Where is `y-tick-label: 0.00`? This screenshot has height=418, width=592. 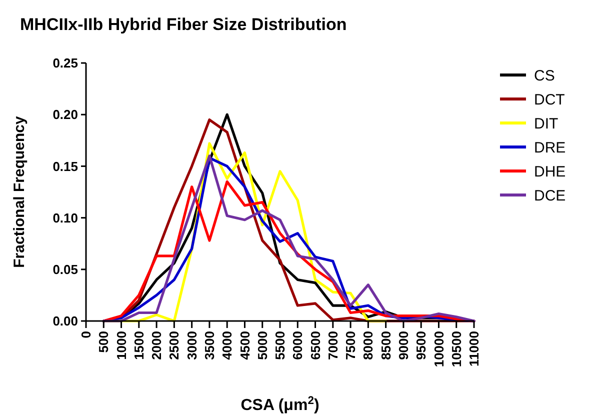 y-tick-label: 0.00 is located at coordinates (65, 321).